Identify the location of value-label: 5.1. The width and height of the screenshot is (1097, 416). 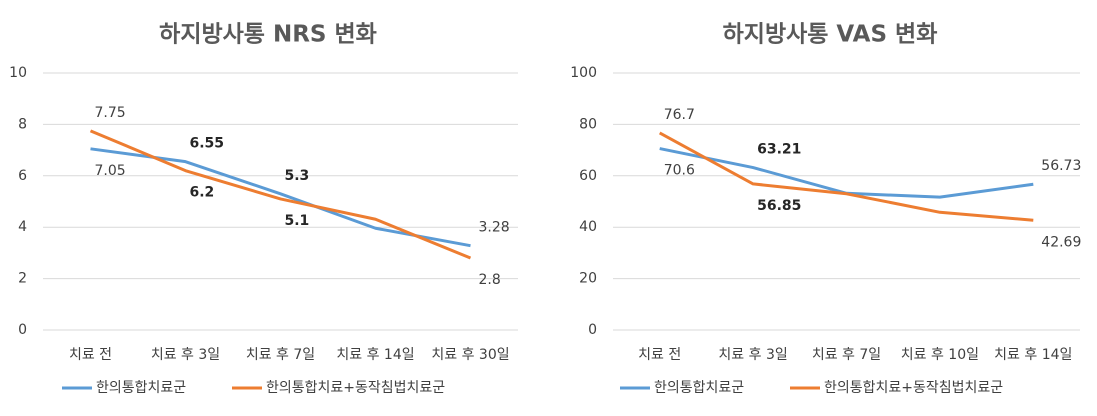
(297, 221).